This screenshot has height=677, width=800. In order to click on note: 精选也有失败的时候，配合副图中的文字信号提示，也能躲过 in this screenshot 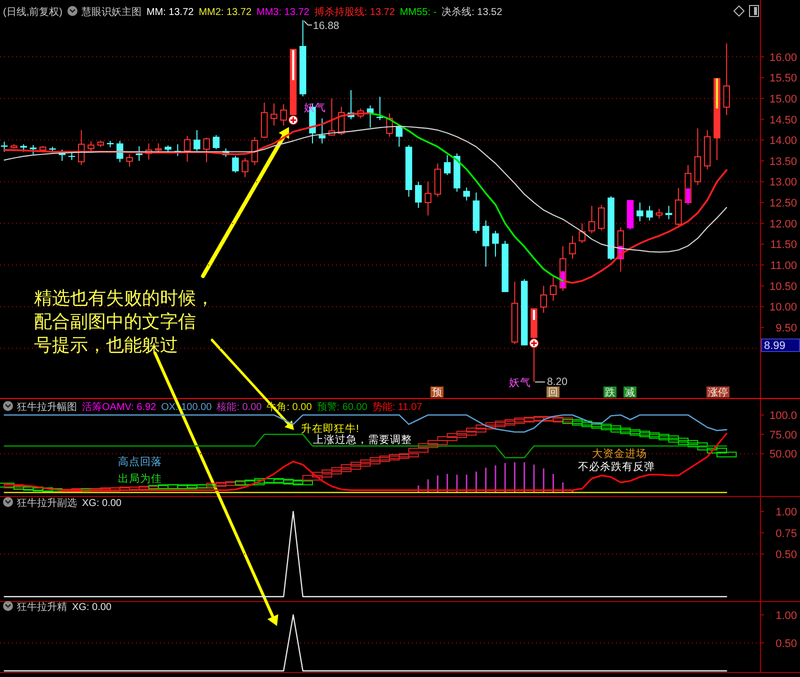, I will do `click(124, 321)`.